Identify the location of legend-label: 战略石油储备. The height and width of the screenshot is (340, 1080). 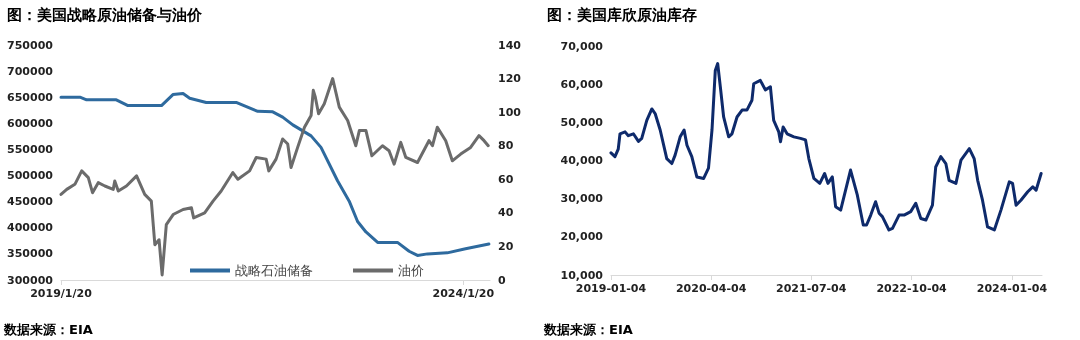
(274, 270).